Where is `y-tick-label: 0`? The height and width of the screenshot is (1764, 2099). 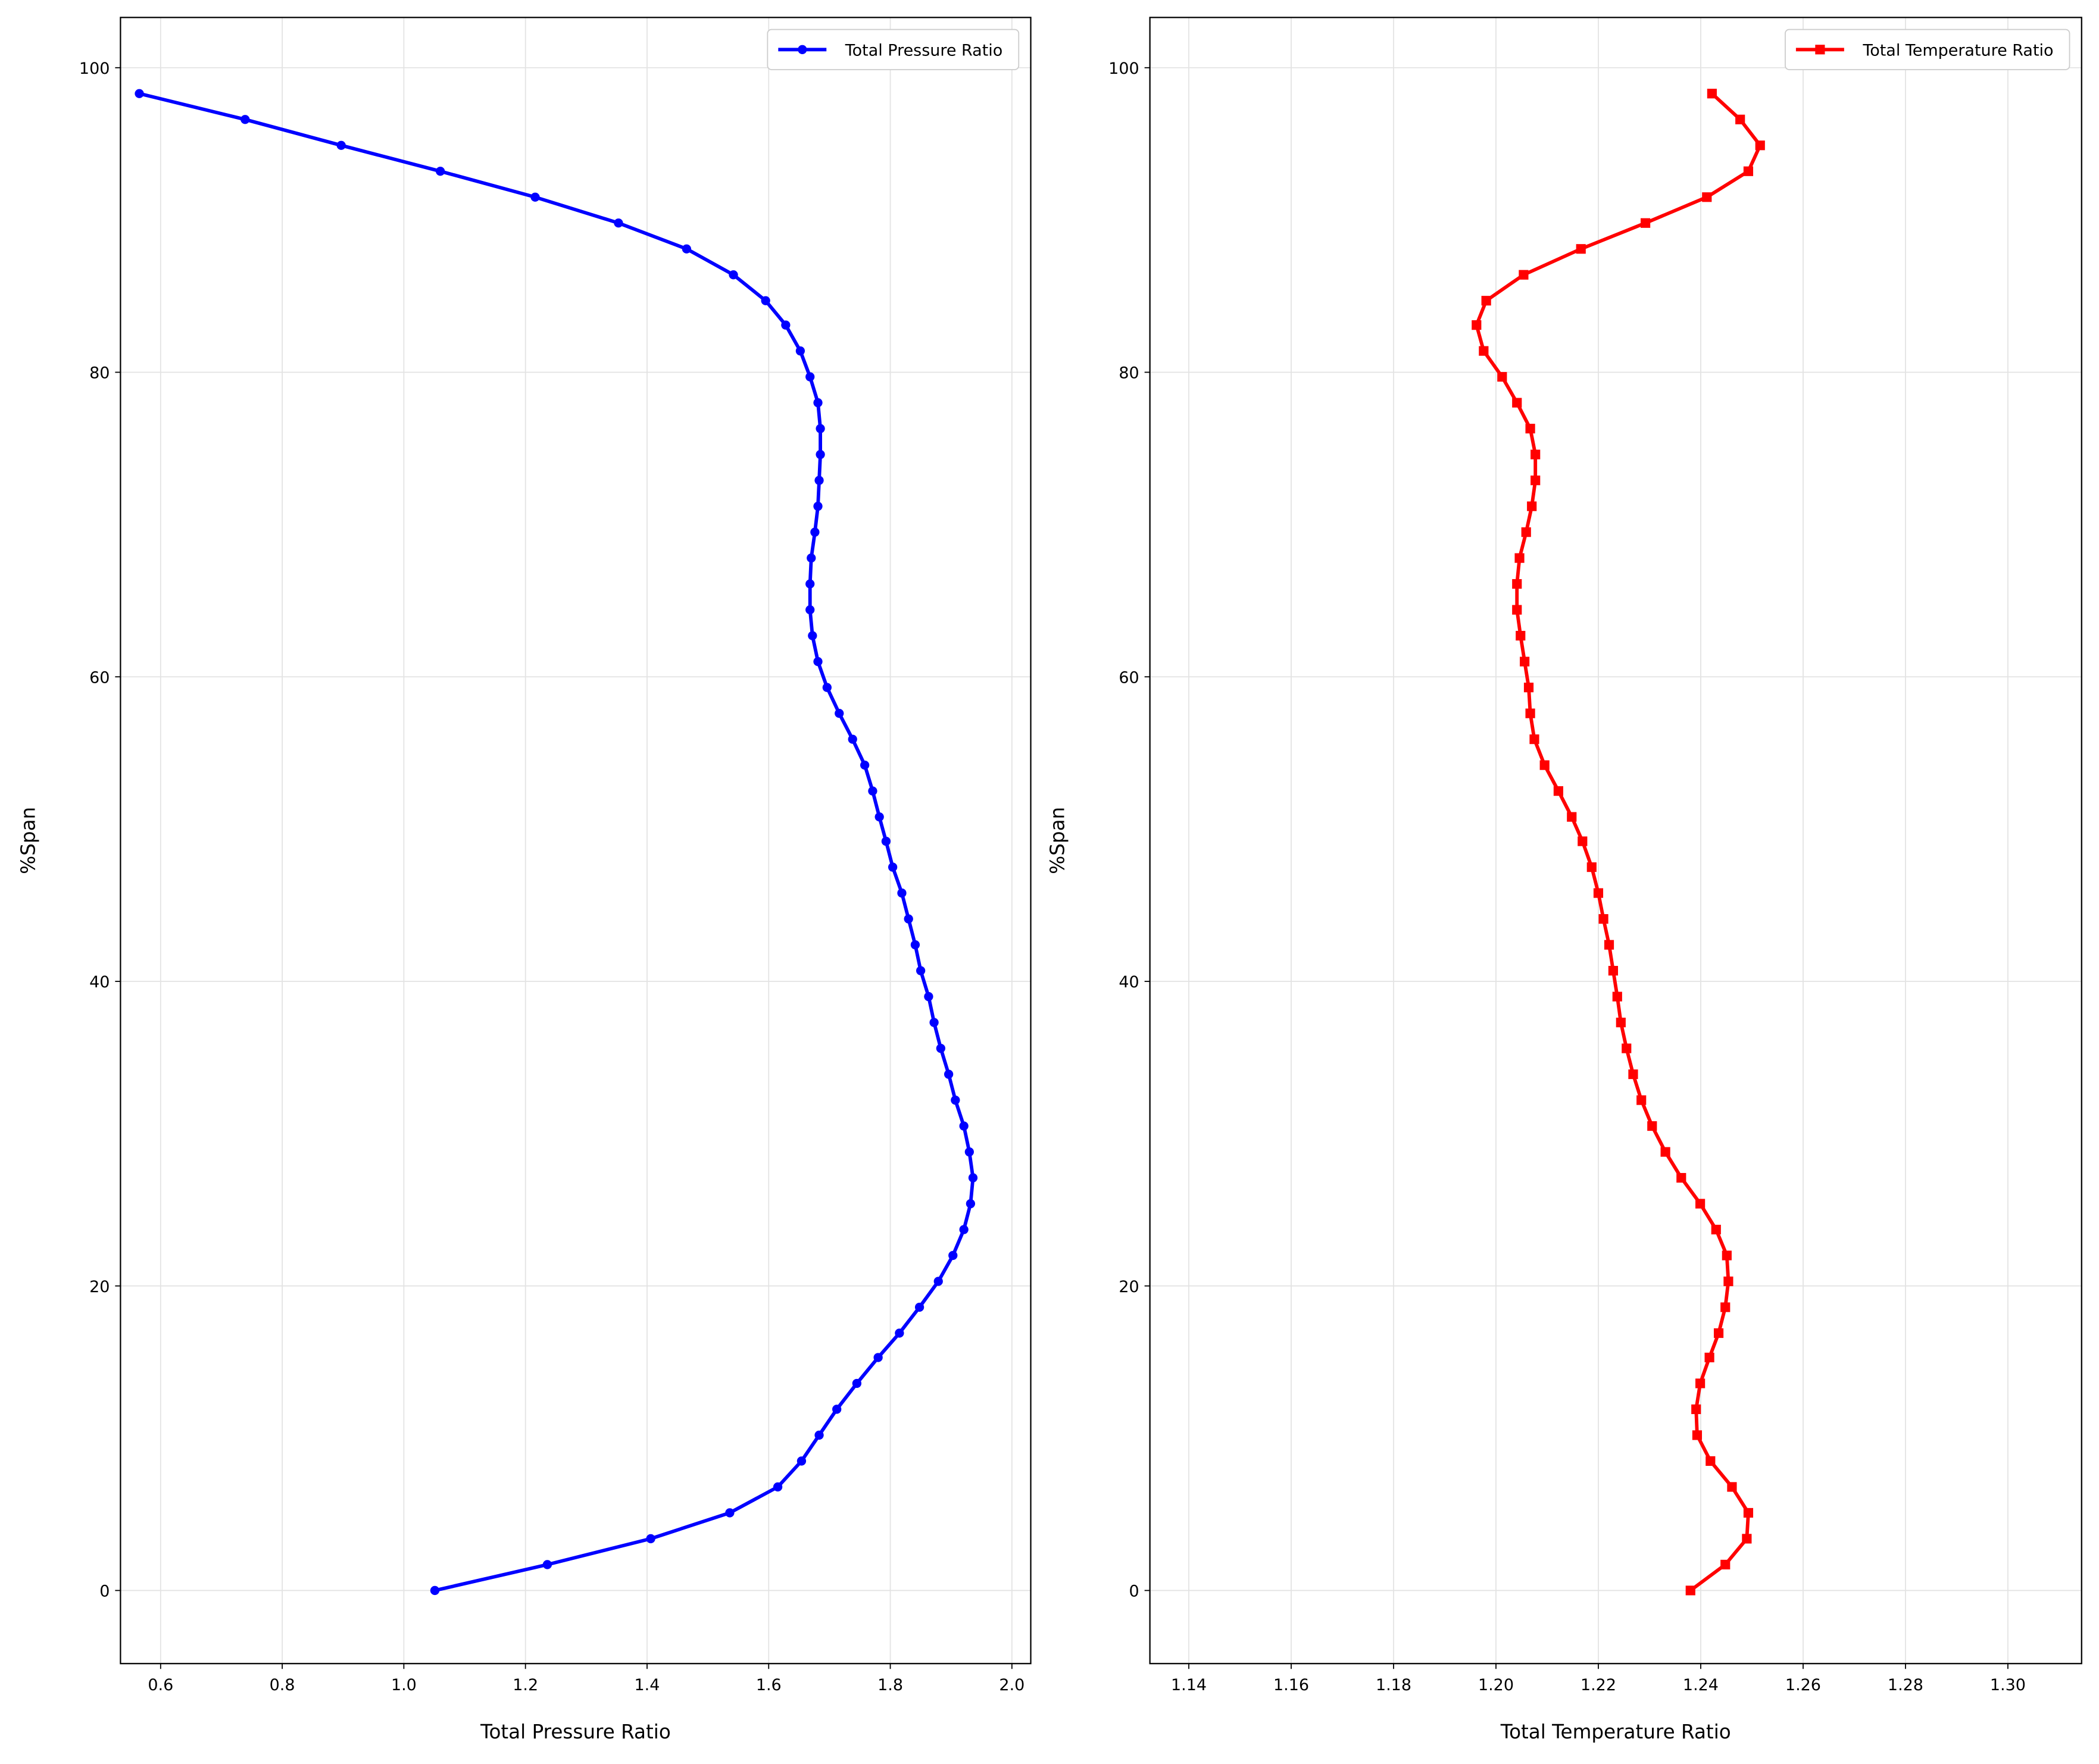
y-tick-label: 0 is located at coordinates (1134, 1591).